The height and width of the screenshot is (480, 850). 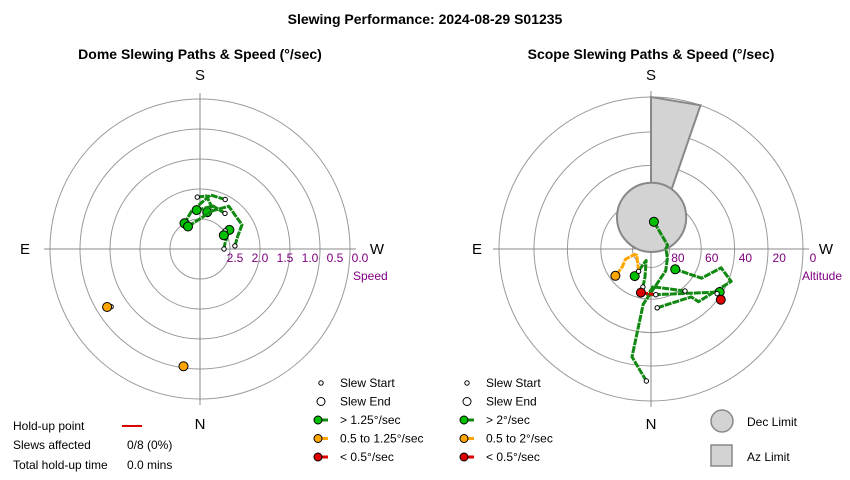 I want to click on scope-label-west: W, so click(x=826, y=249).